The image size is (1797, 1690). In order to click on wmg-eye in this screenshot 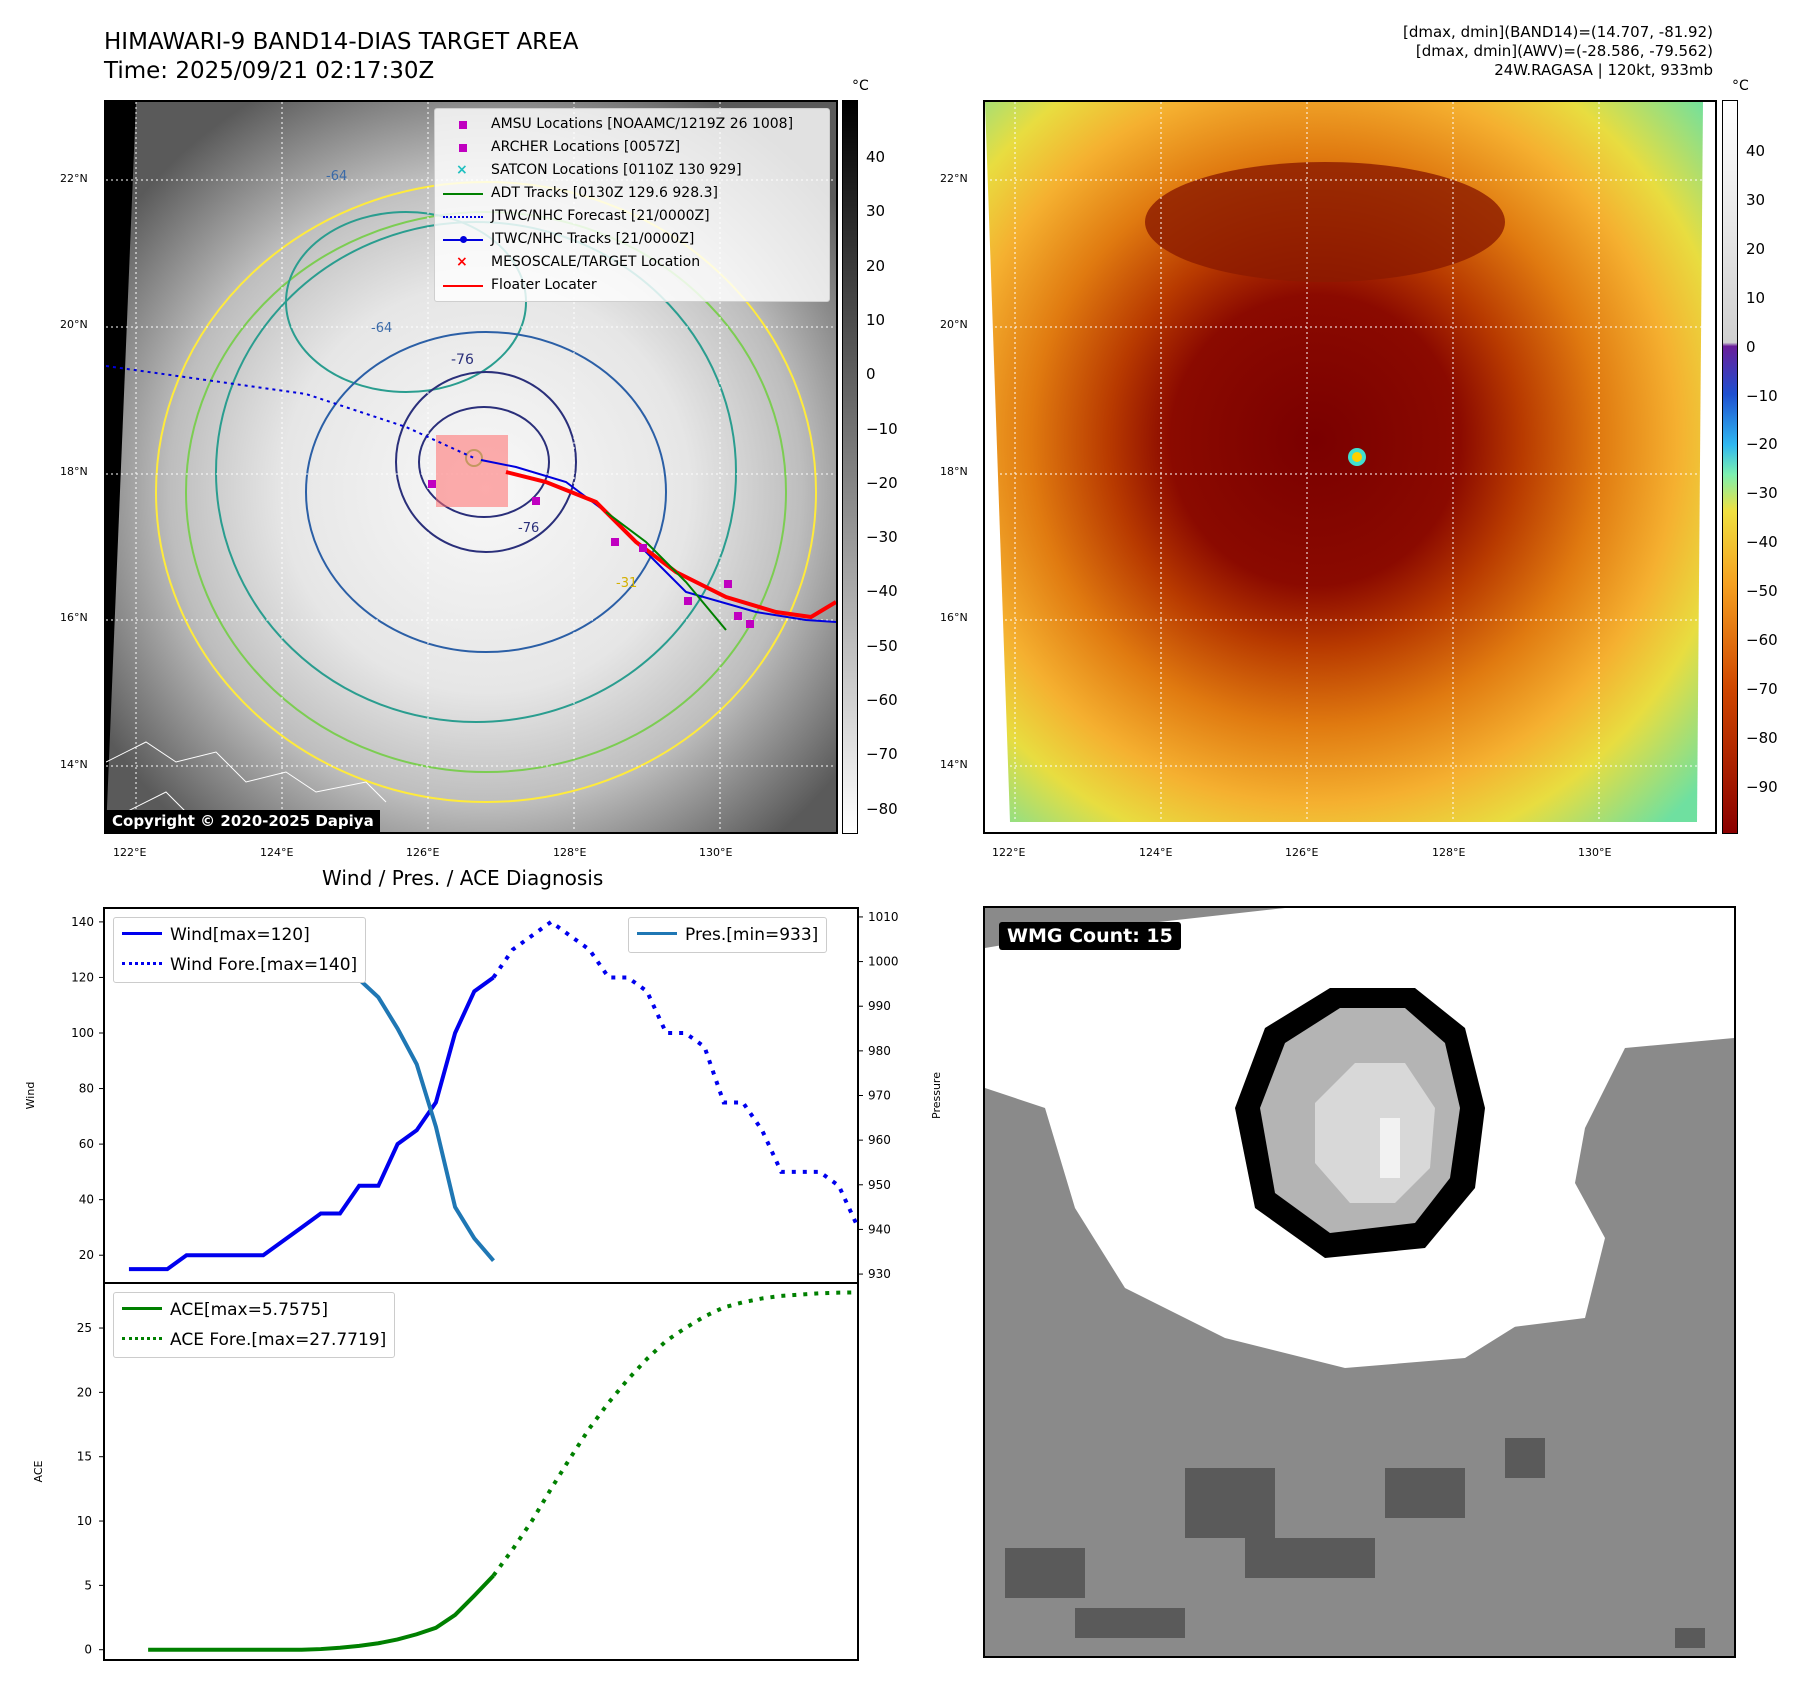, I will do `click(1375, 1133)`.